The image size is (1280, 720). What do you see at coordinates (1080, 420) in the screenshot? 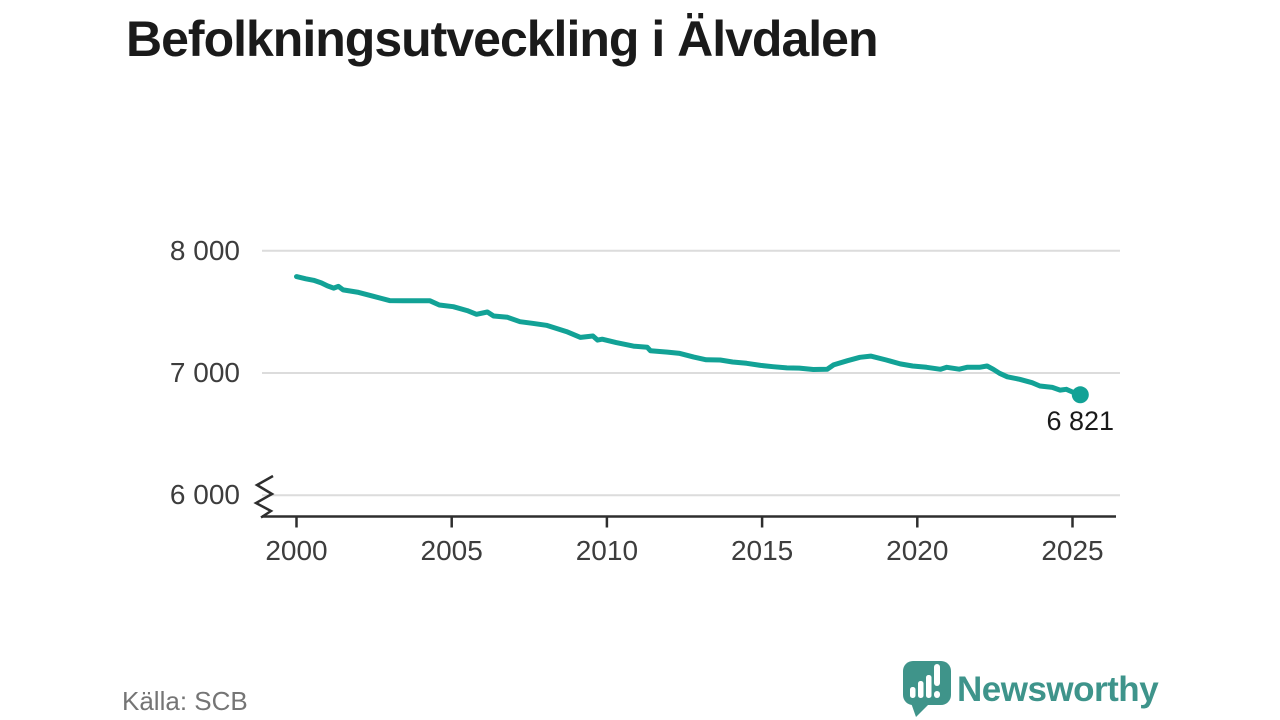
I see `end-value-label: 6 821` at bounding box center [1080, 420].